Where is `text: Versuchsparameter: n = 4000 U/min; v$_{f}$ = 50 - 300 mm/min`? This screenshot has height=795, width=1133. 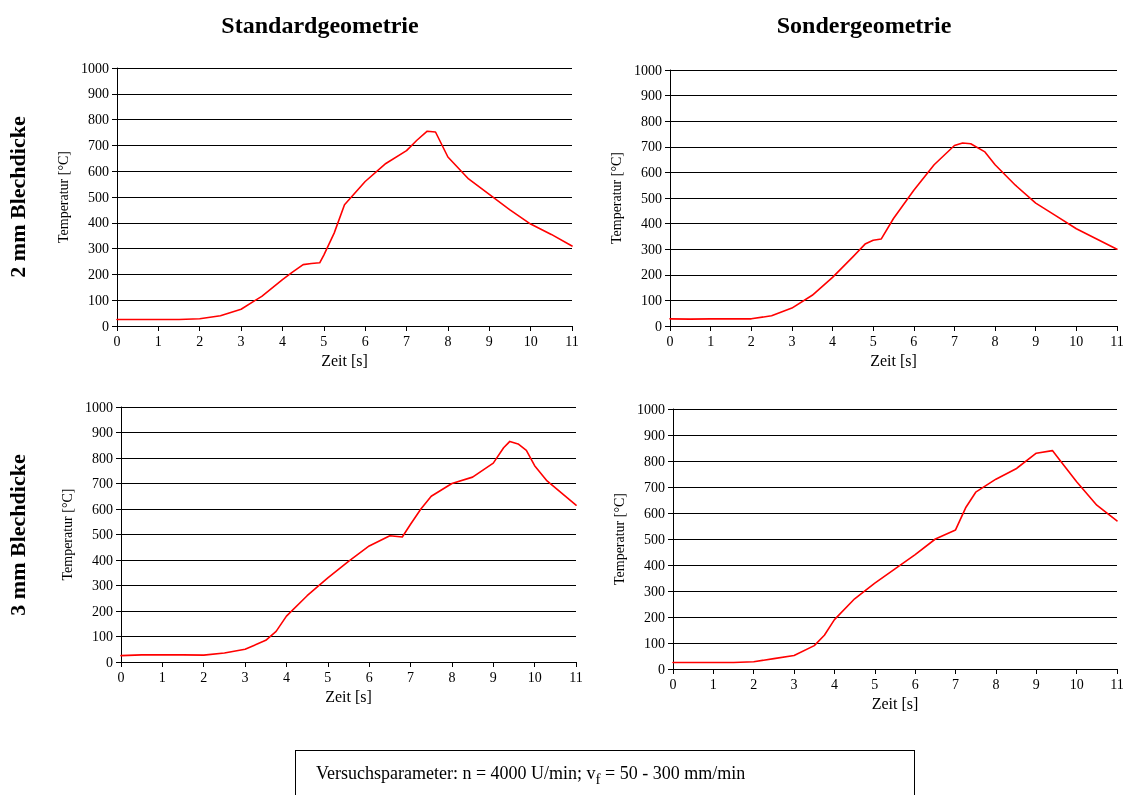 text: Versuchsparameter: n = 4000 U/min; v$_{f}$ = 50 - 300 mm/min is located at coordinates (605, 772).